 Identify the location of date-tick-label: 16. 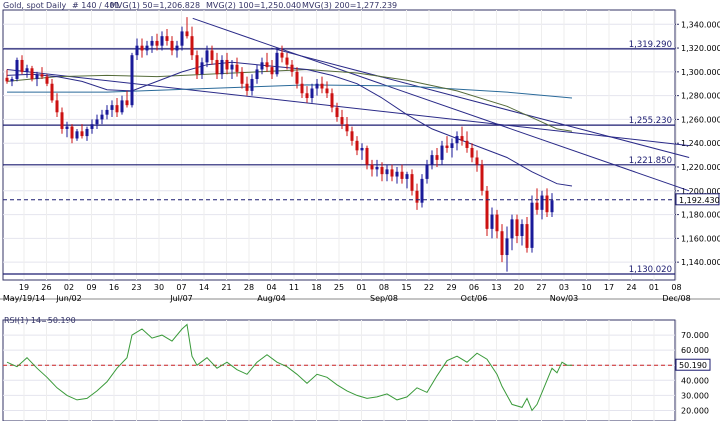
(114, 287).